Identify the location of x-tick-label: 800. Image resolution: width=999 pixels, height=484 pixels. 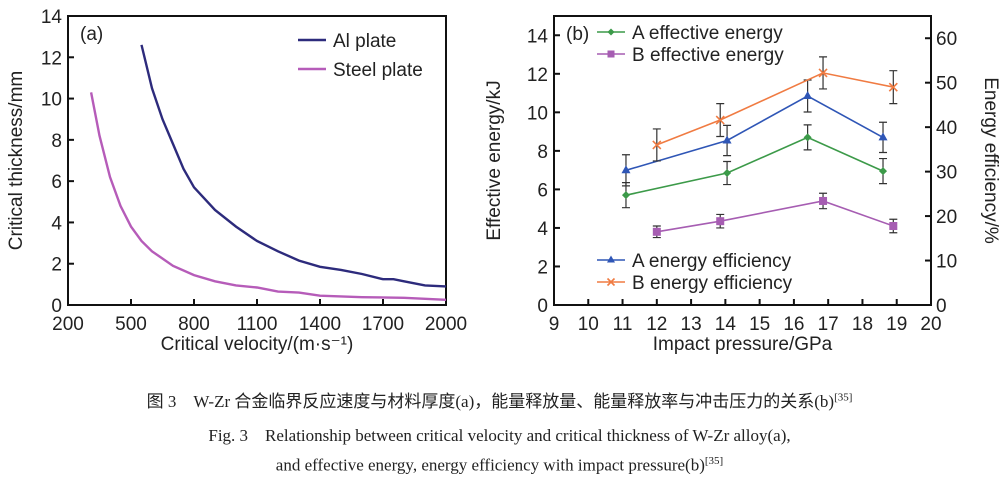
(194, 324).